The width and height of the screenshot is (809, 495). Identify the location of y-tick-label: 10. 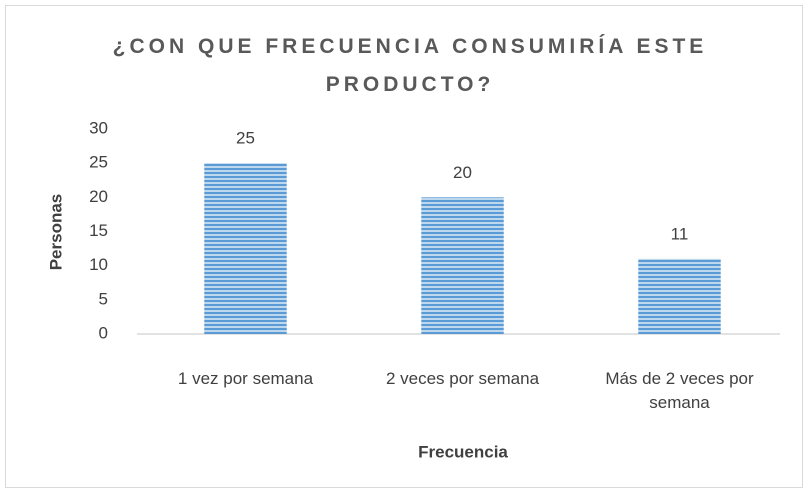
(98, 264).